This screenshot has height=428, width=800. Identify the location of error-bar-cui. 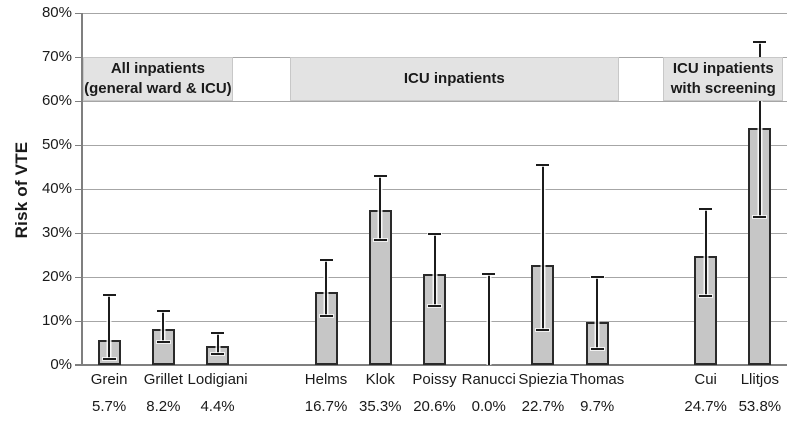
(705, 252).